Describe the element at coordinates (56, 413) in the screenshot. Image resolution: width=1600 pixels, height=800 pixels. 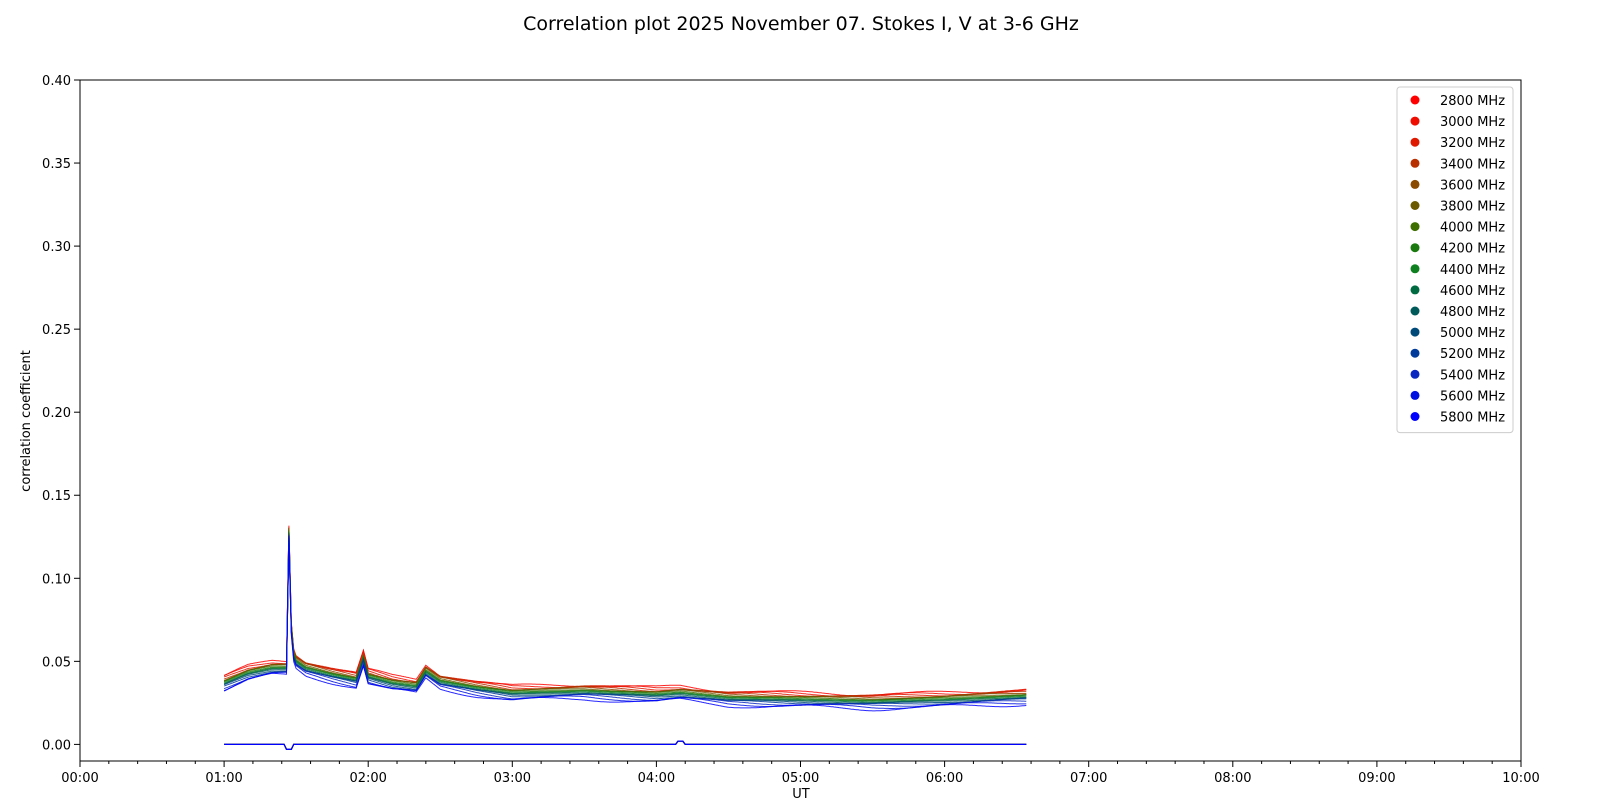
I see `y-tick-label: 0.20` at that location.